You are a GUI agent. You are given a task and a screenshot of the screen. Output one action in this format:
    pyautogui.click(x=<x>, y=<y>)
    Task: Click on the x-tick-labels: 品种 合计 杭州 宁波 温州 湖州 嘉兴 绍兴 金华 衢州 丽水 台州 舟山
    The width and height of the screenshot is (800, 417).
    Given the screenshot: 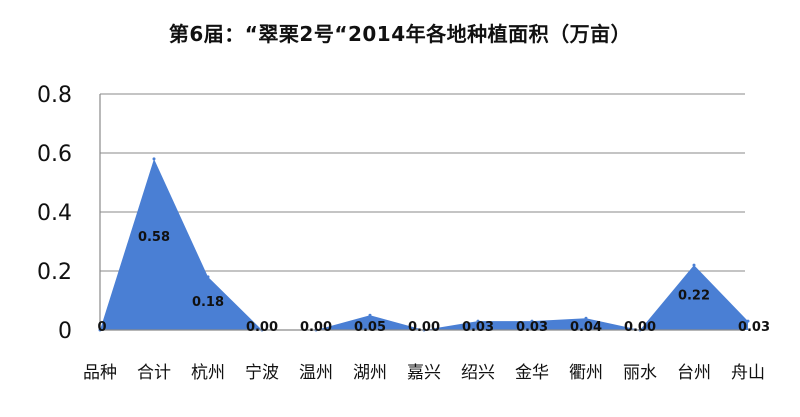 What is the action you would take?
    pyautogui.click(x=424, y=372)
    